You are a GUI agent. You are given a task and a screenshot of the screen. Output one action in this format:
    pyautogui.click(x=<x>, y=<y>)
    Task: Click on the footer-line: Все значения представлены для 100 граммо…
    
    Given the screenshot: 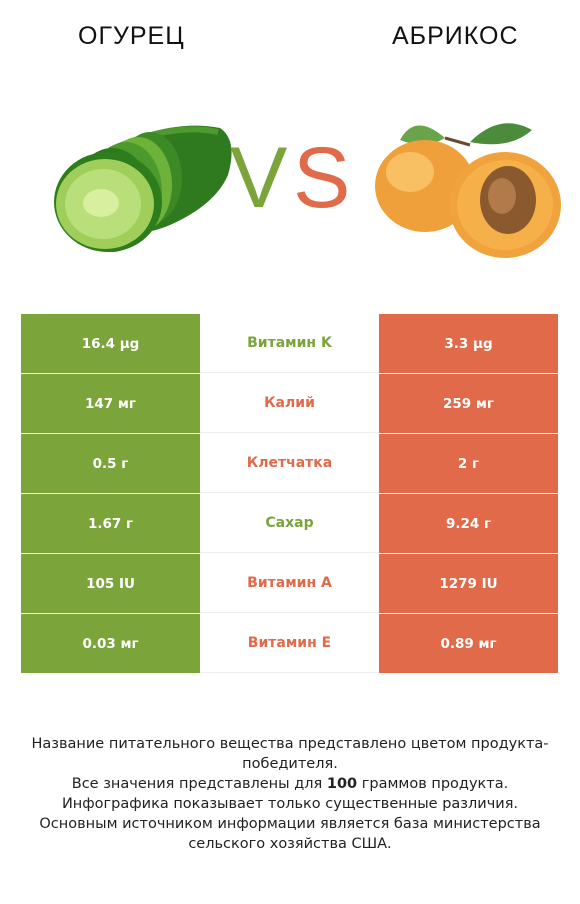 What is the action you would take?
    pyautogui.click(x=290, y=784)
    